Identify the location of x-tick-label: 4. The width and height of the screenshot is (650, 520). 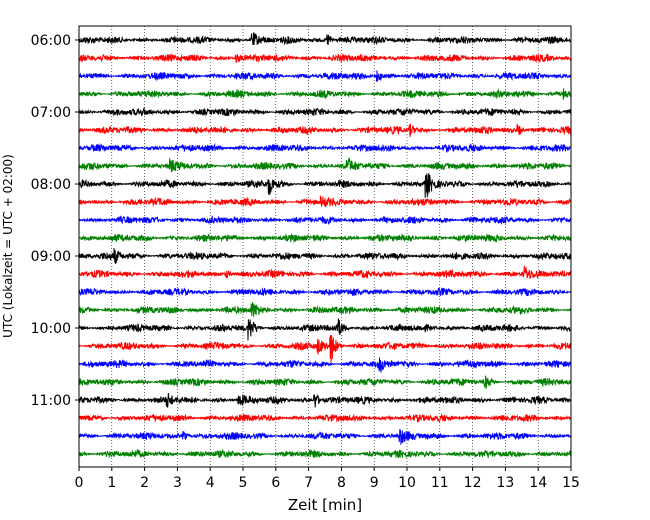
(210, 483).